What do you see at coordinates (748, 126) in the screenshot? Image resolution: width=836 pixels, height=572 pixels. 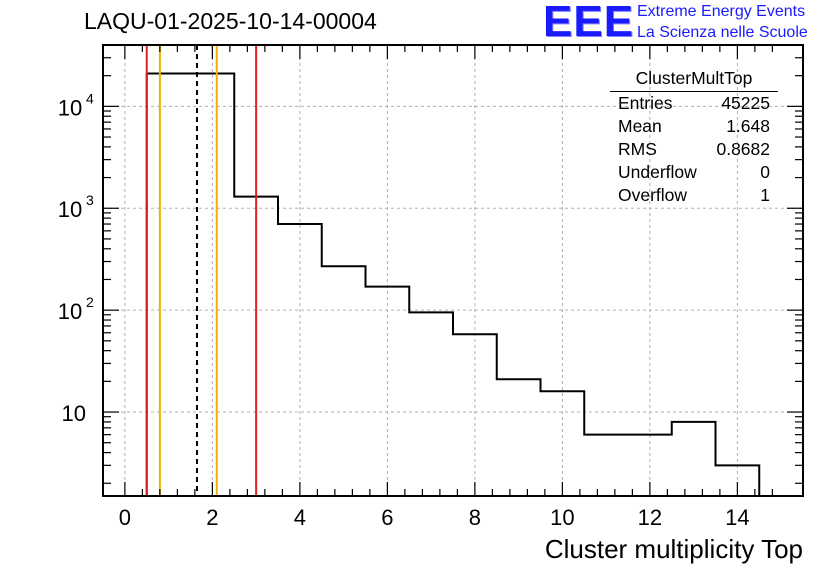 I see `stats-value: 1.648` at bounding box center [748, 126].